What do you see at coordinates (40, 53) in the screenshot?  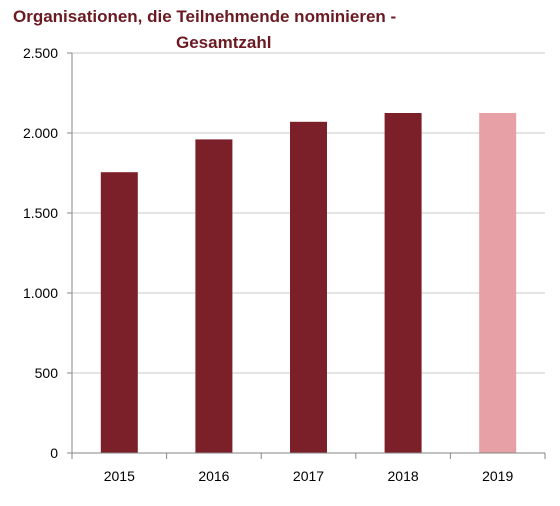 I see `y-tick-label: 2.500` at bounding box center [40, 53].